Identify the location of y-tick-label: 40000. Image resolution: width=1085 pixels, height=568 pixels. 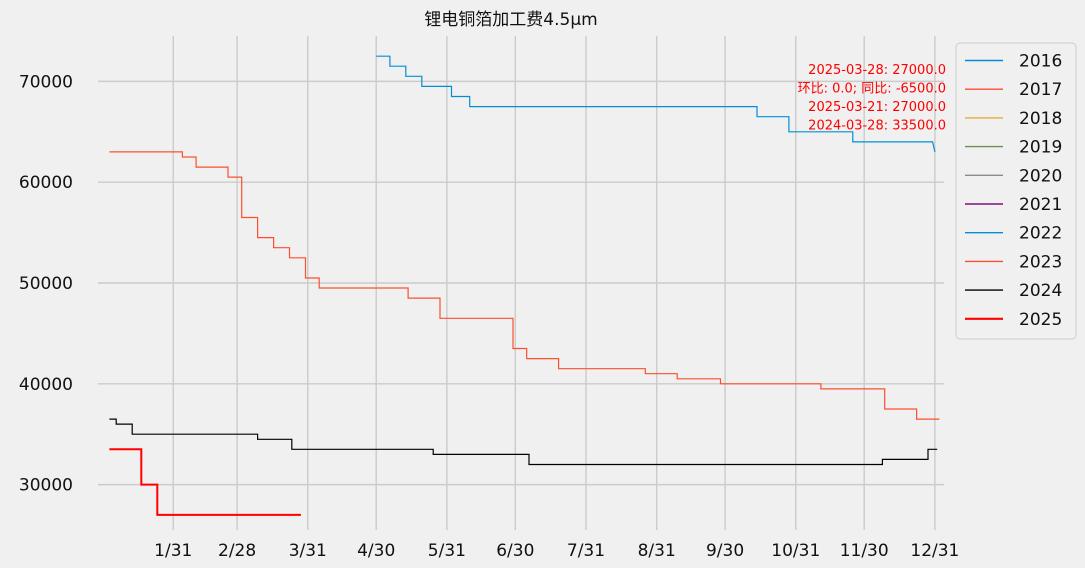
(46, 385).